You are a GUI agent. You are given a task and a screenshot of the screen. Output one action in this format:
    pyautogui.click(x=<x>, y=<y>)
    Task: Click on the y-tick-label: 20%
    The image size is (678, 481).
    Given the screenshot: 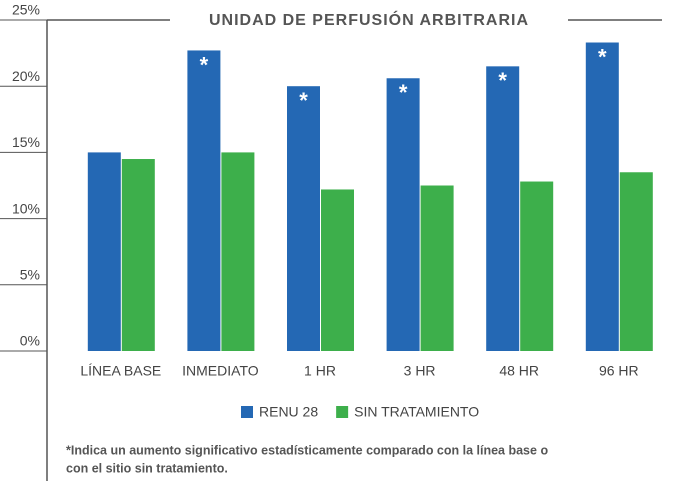 What is the action you would take?
    pyautogui.click(x=26, y=76)
    